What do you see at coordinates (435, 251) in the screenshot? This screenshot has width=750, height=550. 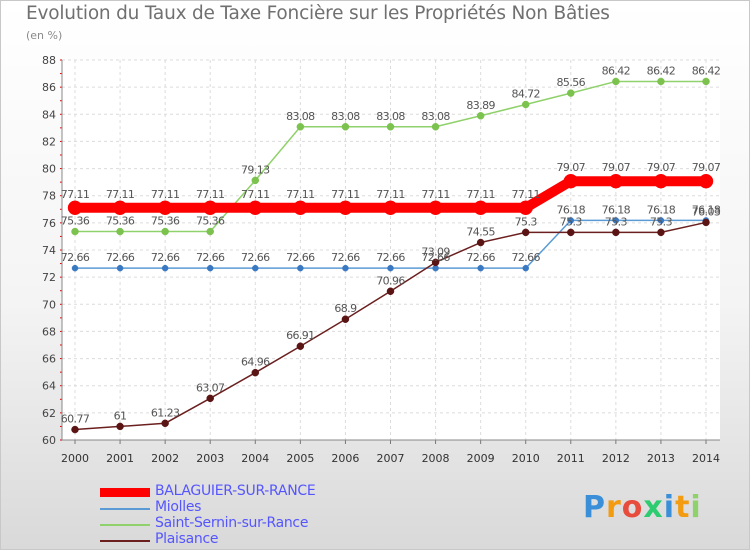 I see `data-label-plaisance: 73.09` at bounding box center [435, 251].